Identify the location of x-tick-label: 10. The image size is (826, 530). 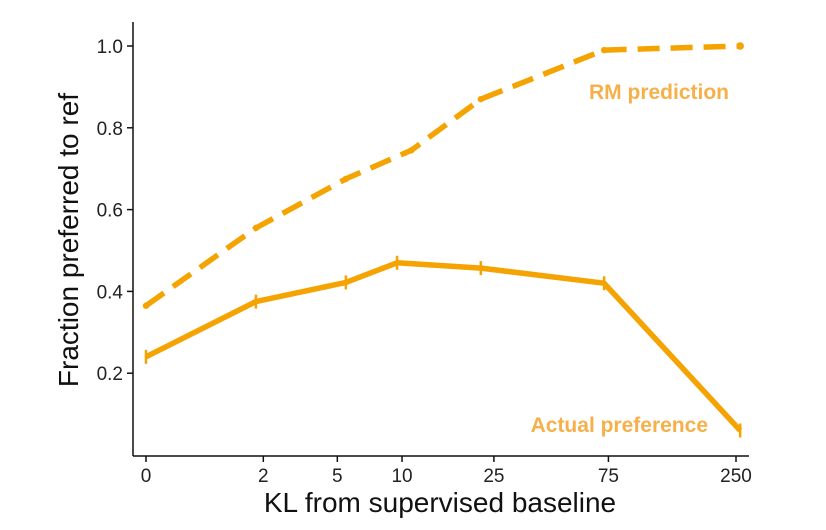
(401, 476).